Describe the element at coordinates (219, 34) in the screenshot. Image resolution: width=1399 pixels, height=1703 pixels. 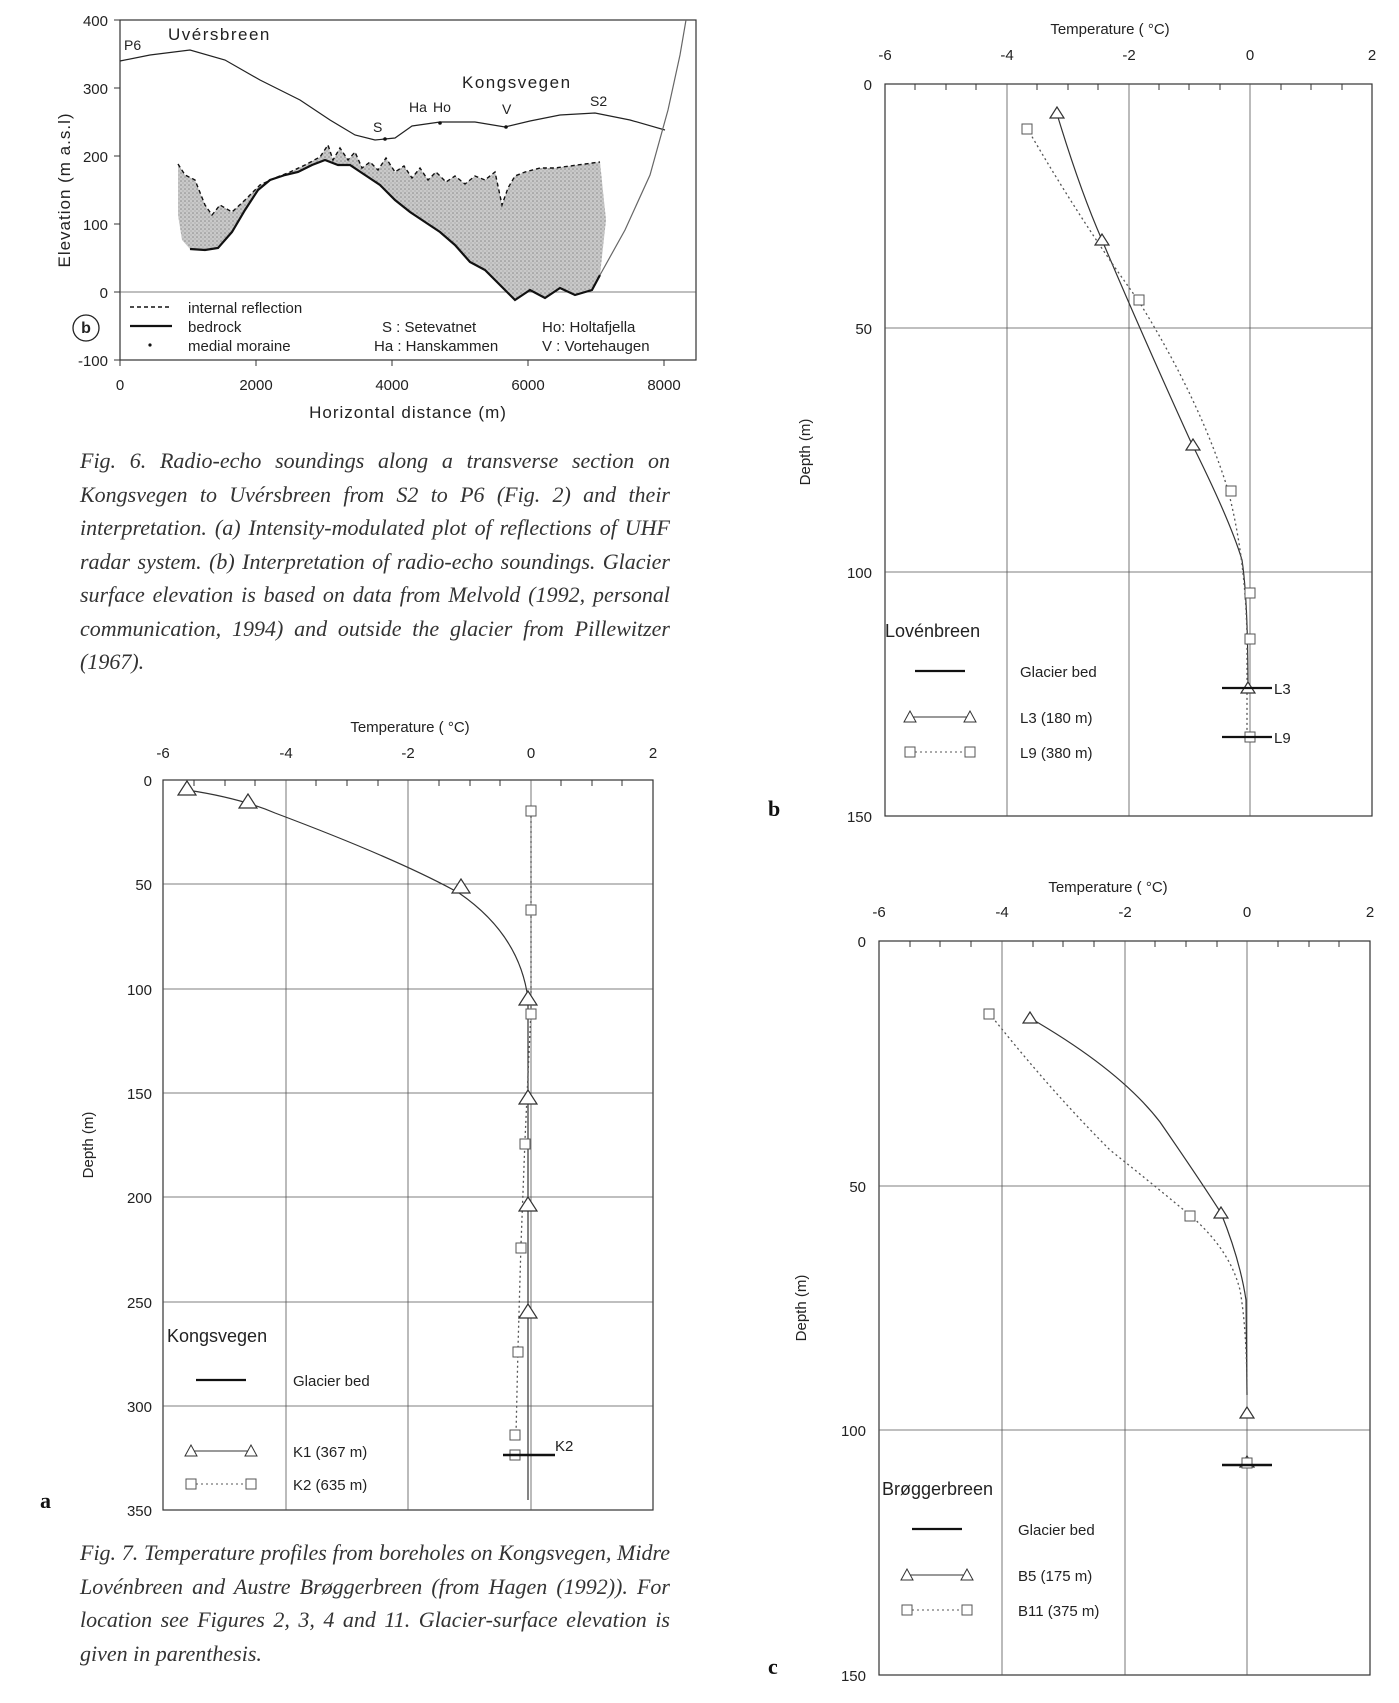
I see `label-uversbreen: Uvérsbreen` at that location.